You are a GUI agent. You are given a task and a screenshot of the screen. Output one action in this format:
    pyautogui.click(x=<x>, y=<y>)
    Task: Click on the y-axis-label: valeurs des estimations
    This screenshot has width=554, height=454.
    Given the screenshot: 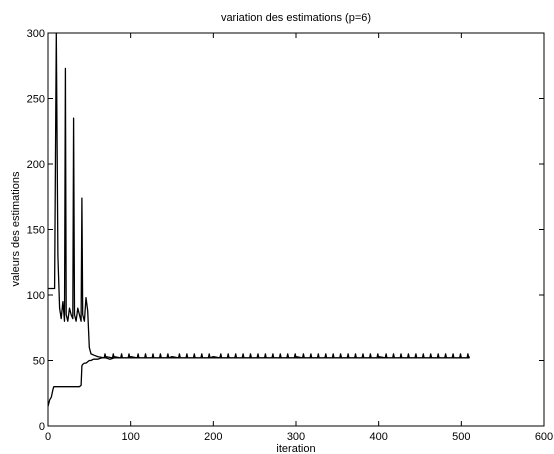 What is the action you would take?
    pyautogui.click(x=16, y=228)
    